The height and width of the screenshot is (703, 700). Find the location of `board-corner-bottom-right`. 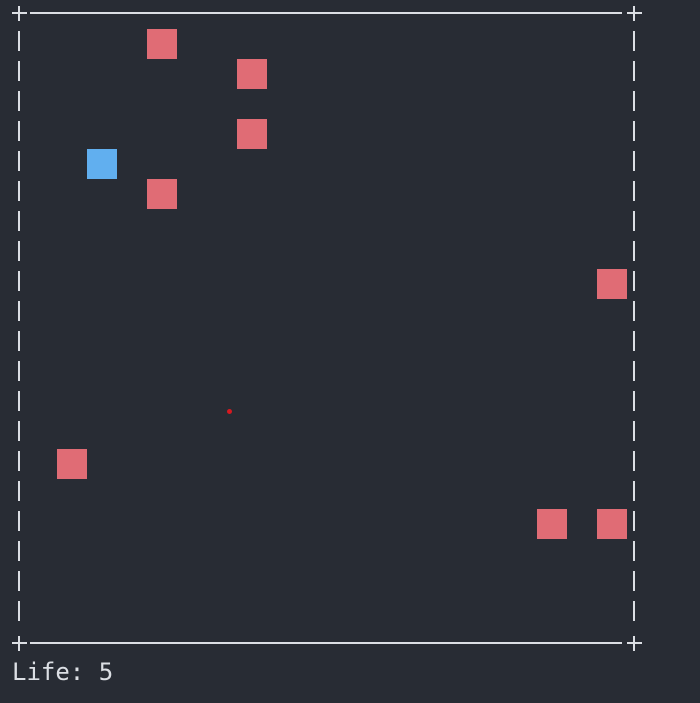

board-corner-bottom-right is located at coordinates (634, 643).